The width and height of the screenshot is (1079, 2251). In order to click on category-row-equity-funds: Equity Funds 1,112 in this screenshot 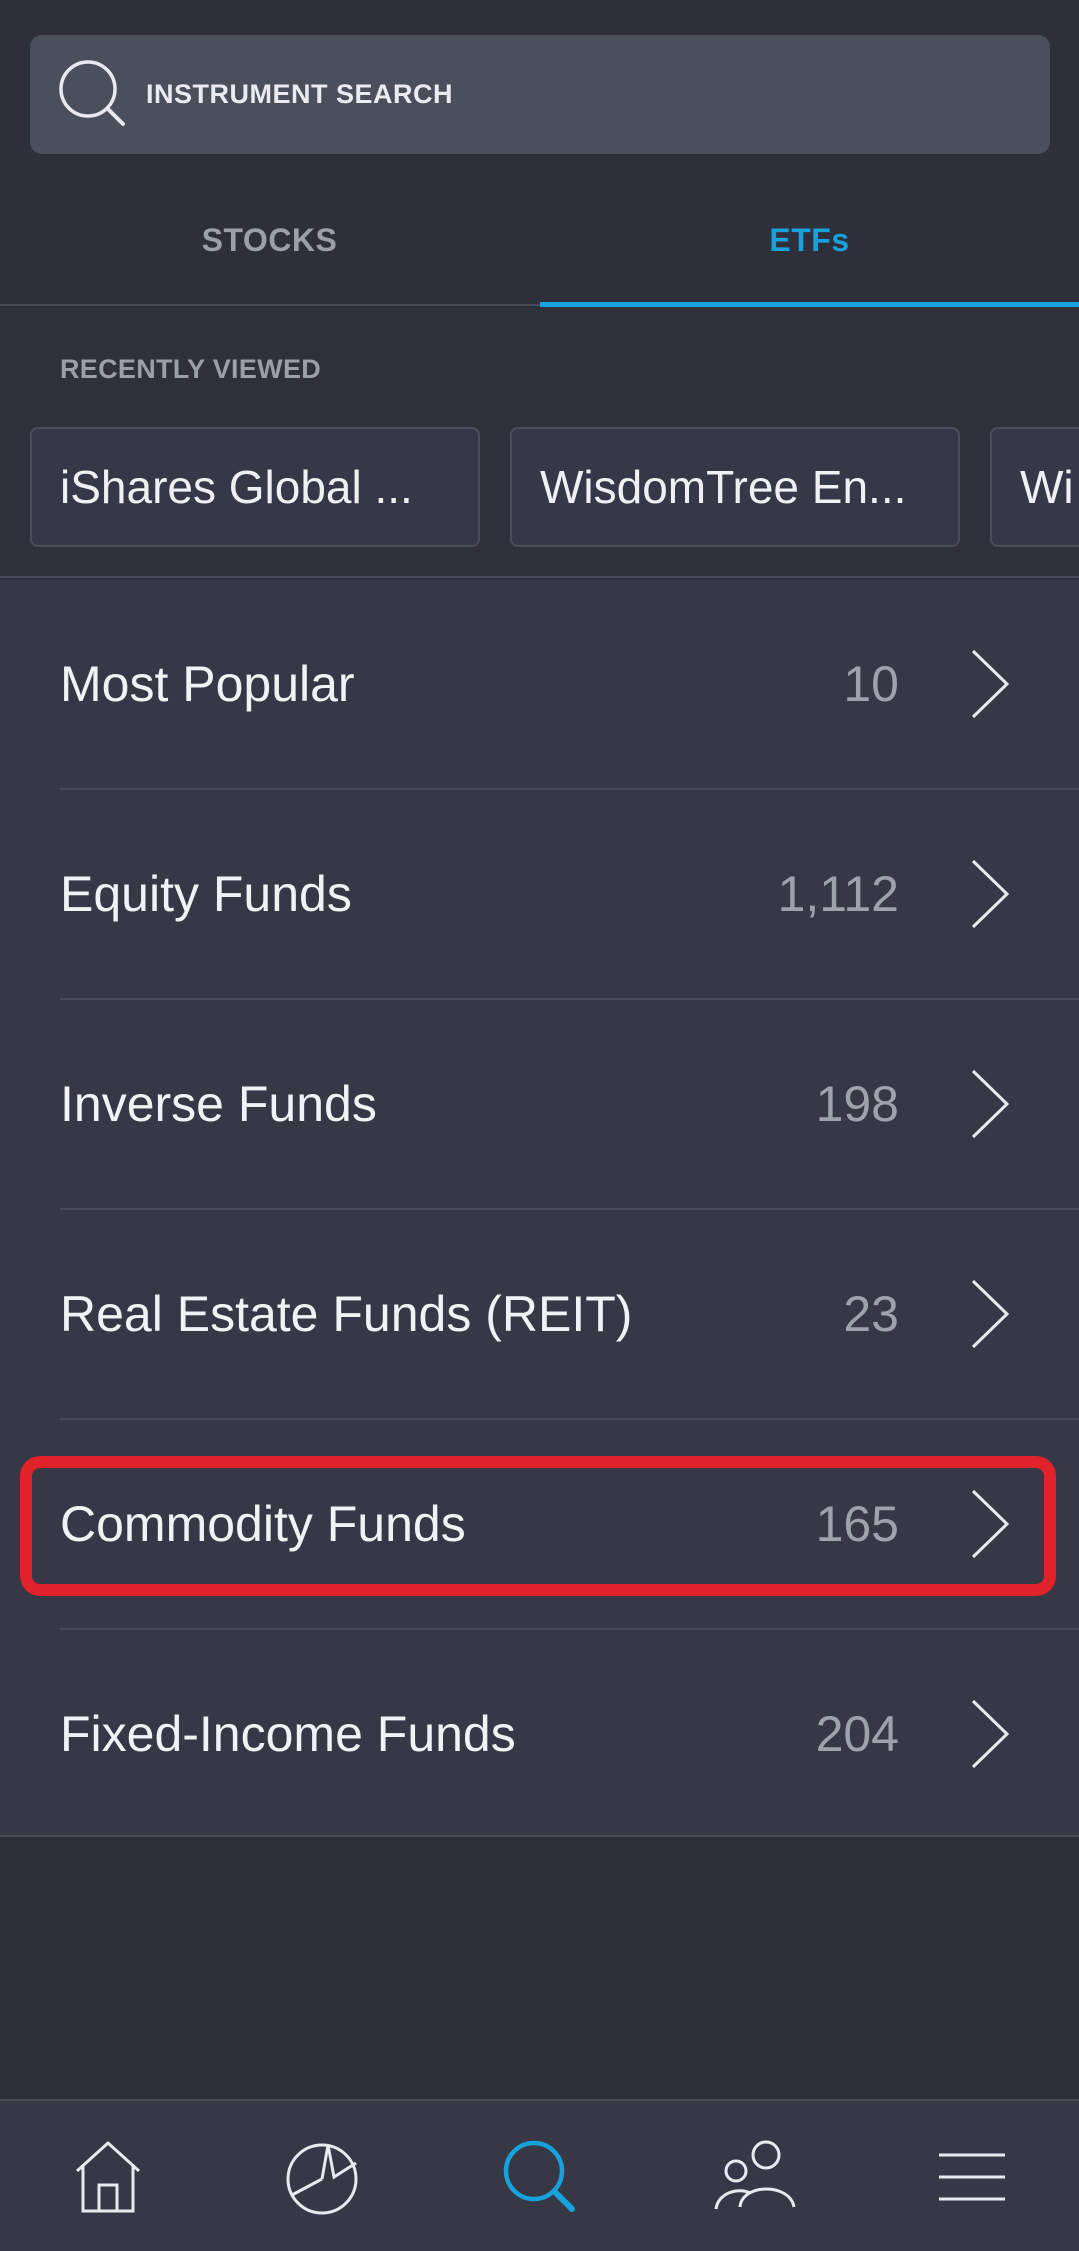, I will do `click(539, 895)`.